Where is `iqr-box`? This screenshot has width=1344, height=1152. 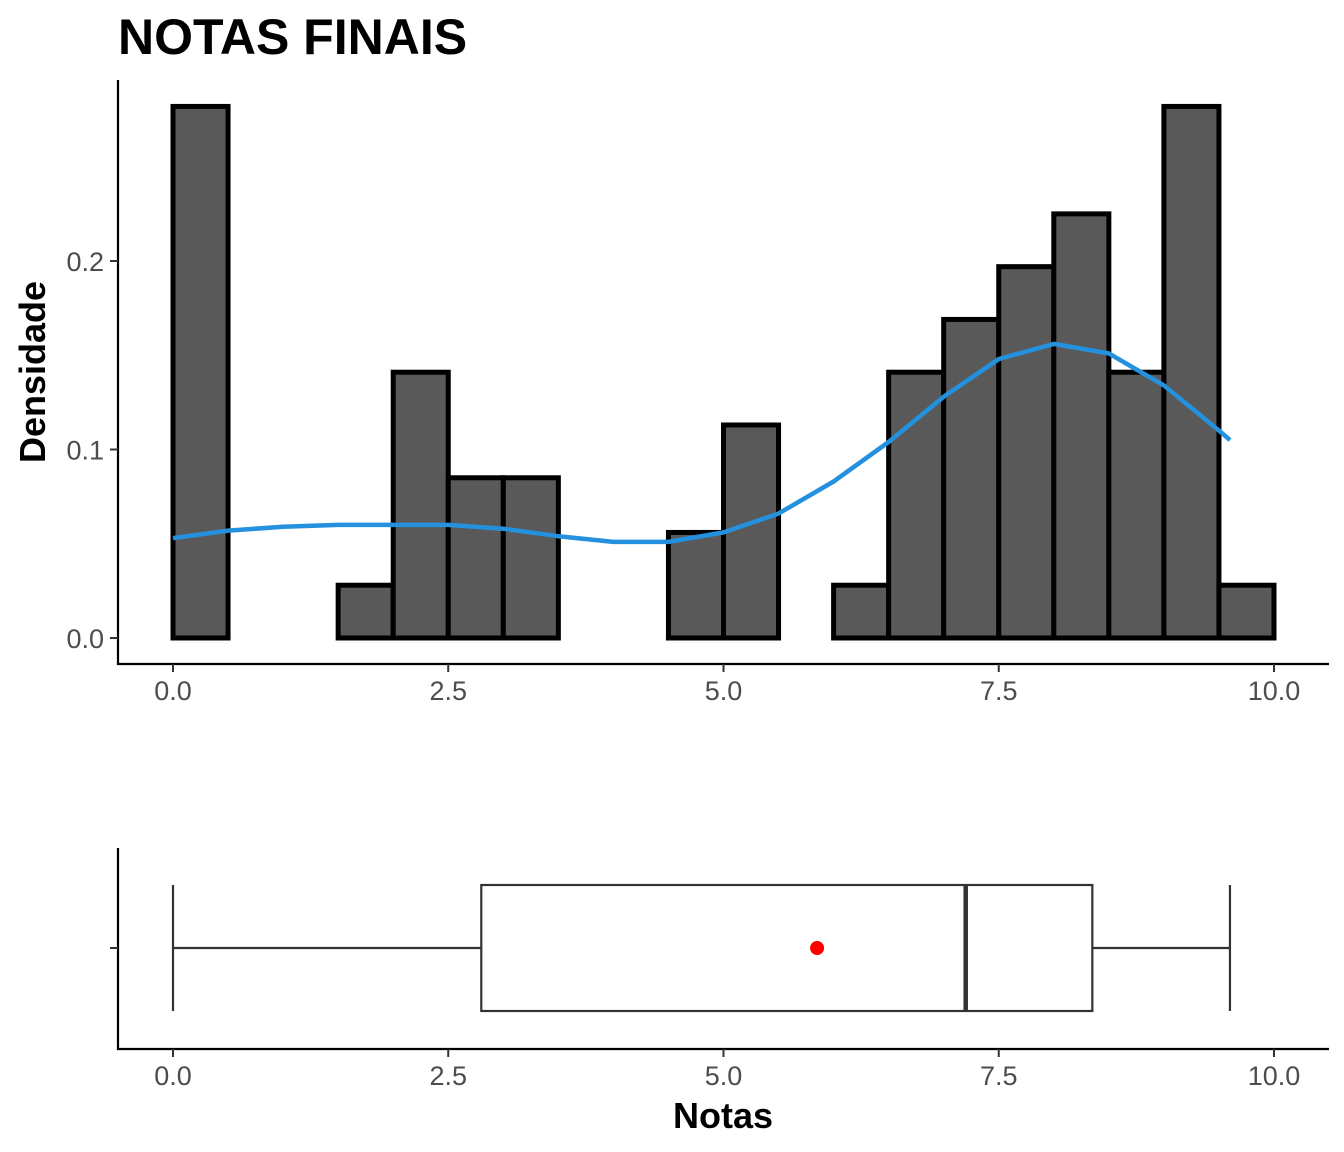
iqr-box is located at coordinates (787, 948).